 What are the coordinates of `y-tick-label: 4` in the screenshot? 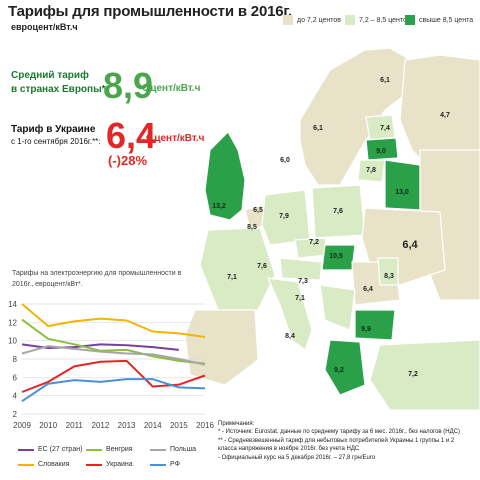 It's located at (15, 396).